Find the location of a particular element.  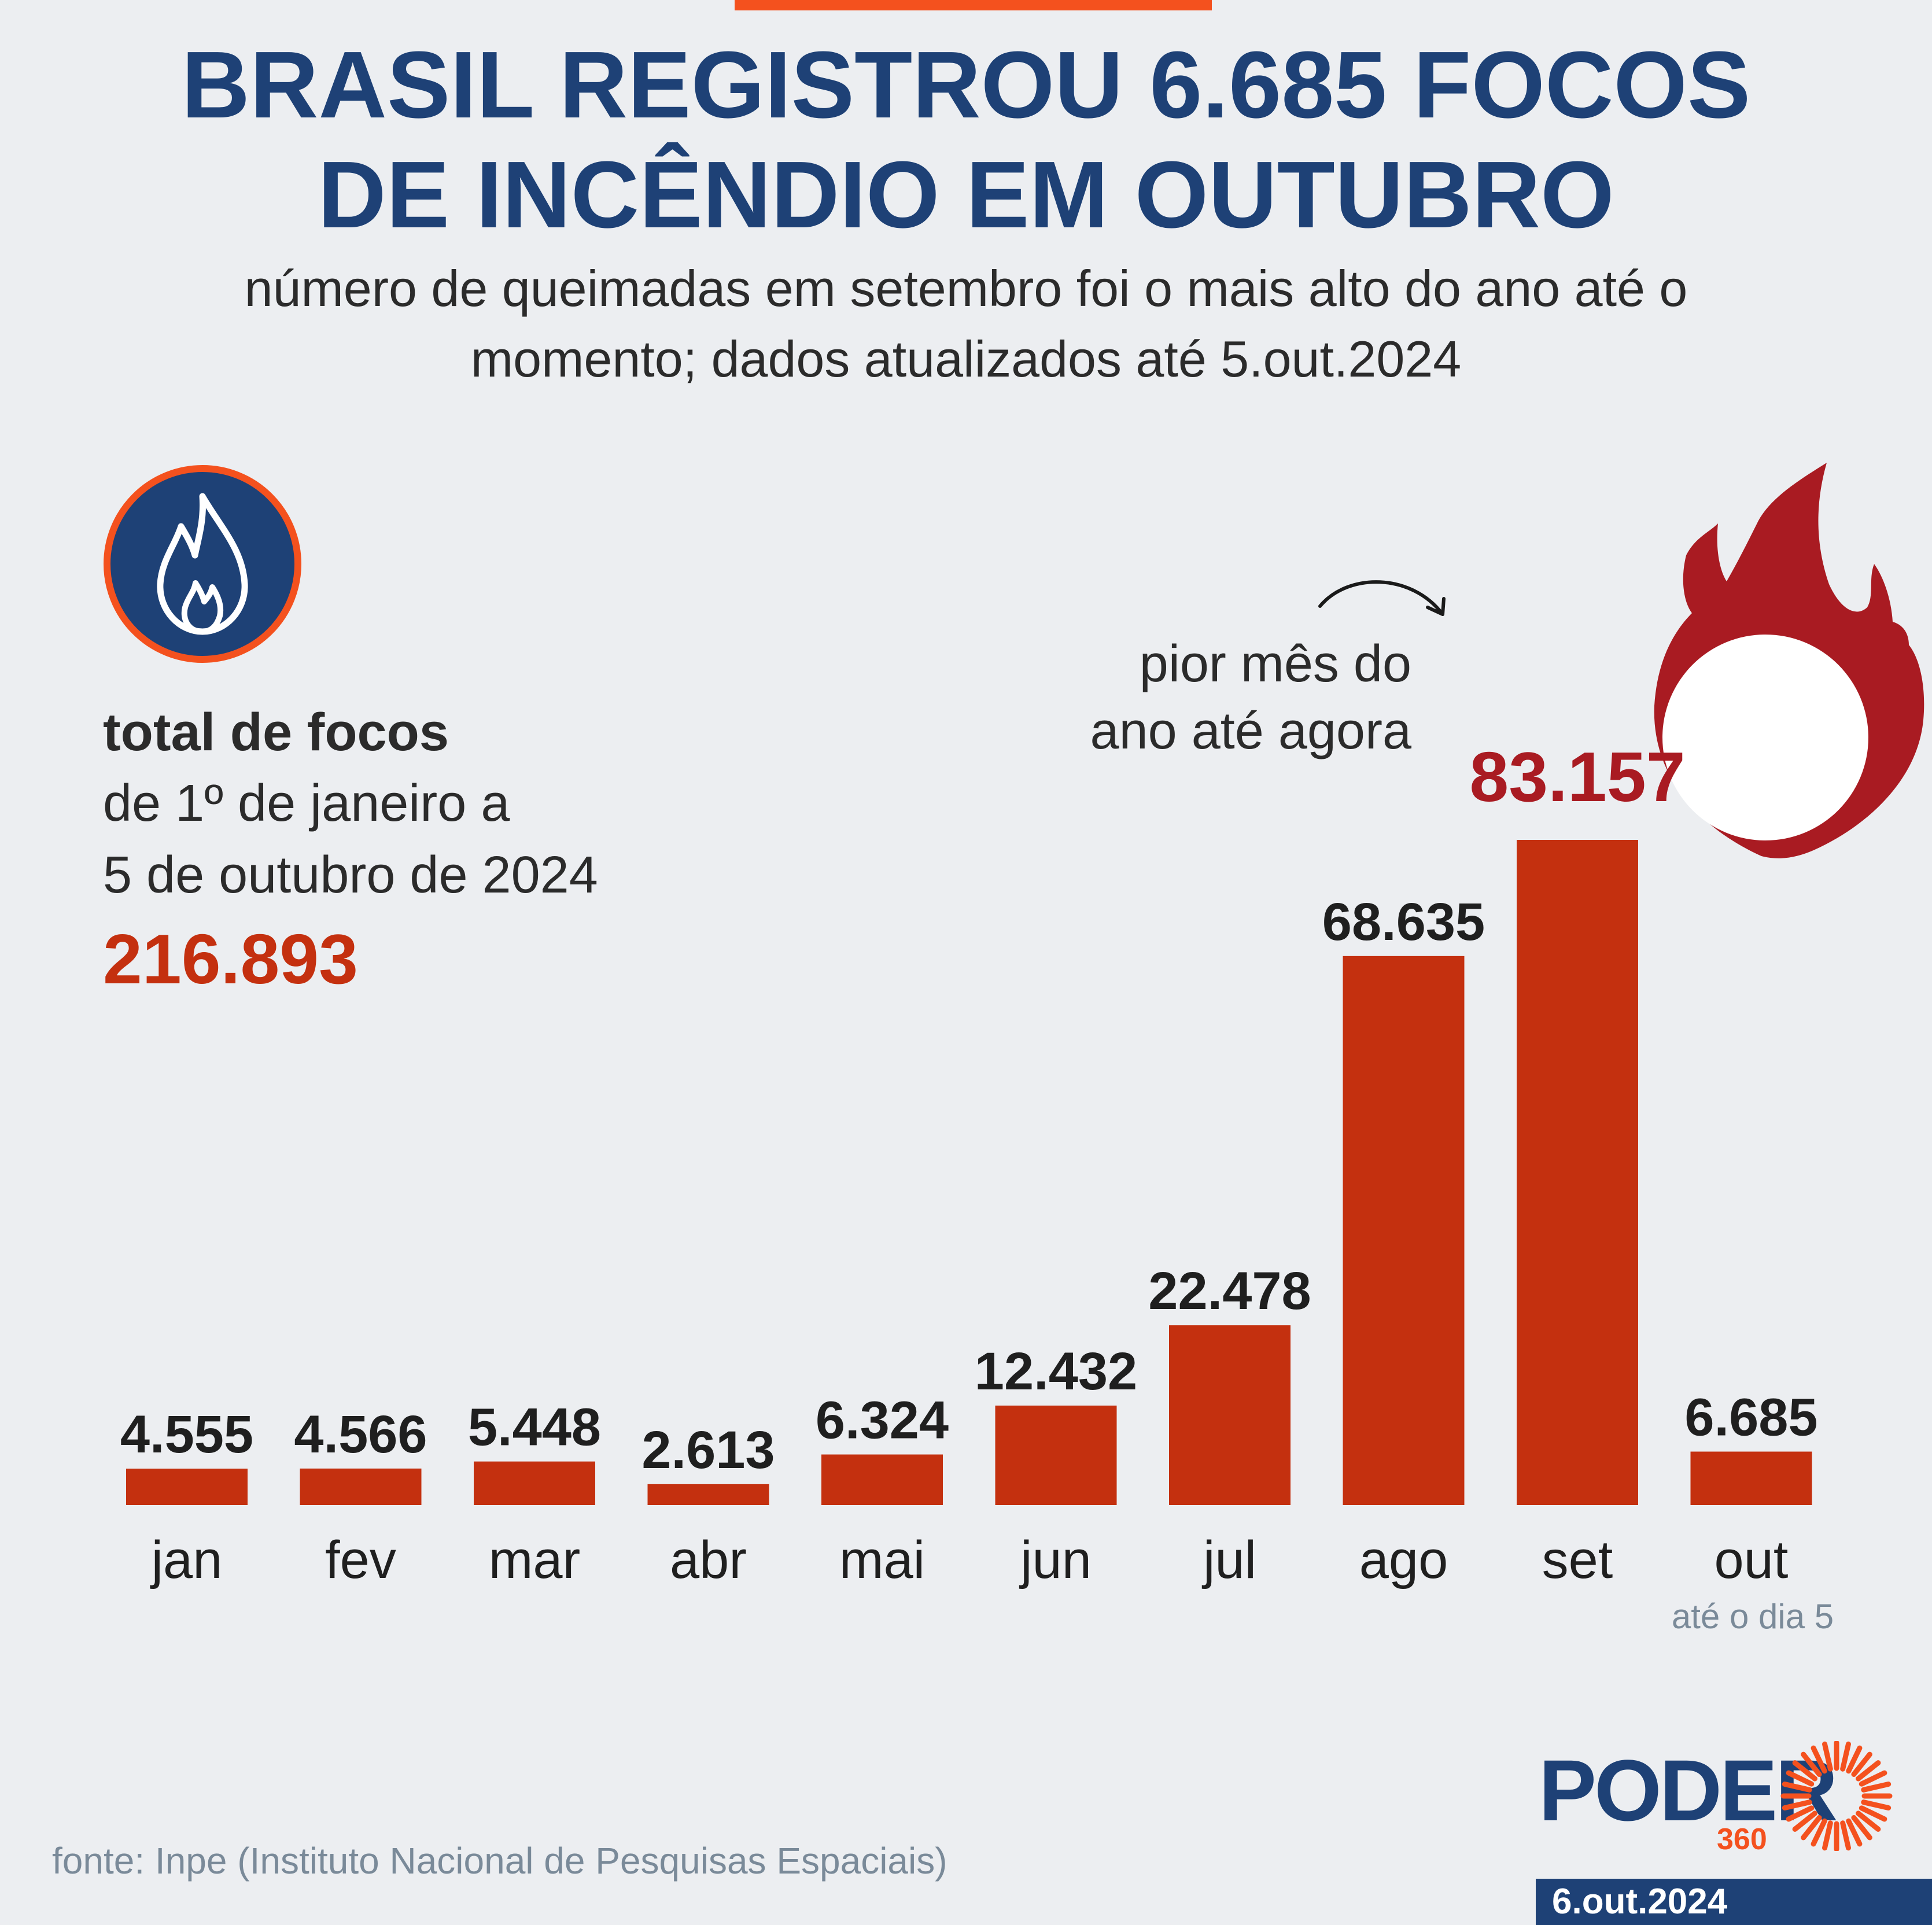

total-label: total de focos is located at coordinates (276, 732).